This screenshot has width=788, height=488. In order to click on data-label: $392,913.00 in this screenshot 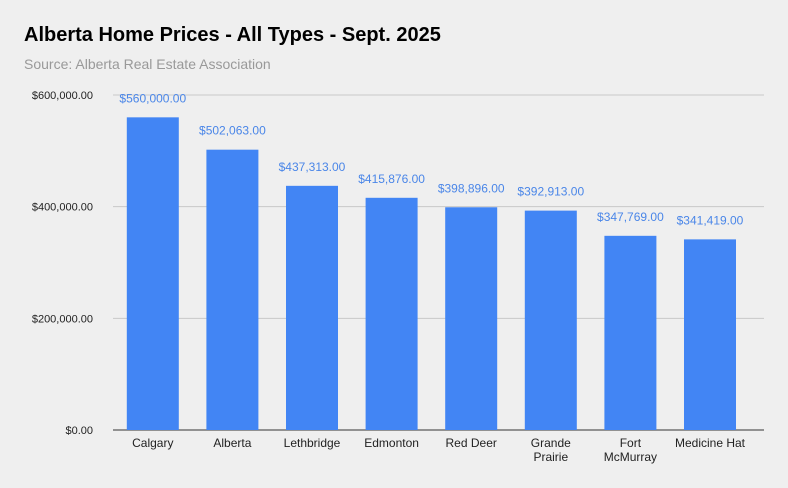, I will do `click(550, 192)`.